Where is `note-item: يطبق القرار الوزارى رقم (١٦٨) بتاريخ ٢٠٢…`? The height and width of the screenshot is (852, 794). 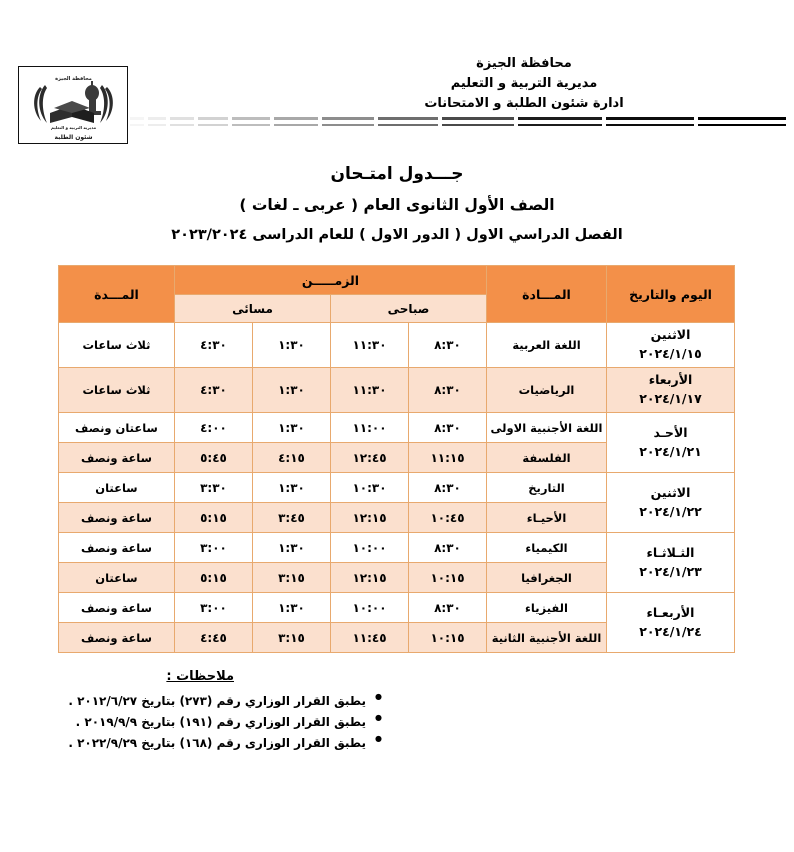
note-item: يطبق القرار الوزارى رقم (١٦٨) بتاريخ ٢٠٢… is located at coordinates (191, 743).